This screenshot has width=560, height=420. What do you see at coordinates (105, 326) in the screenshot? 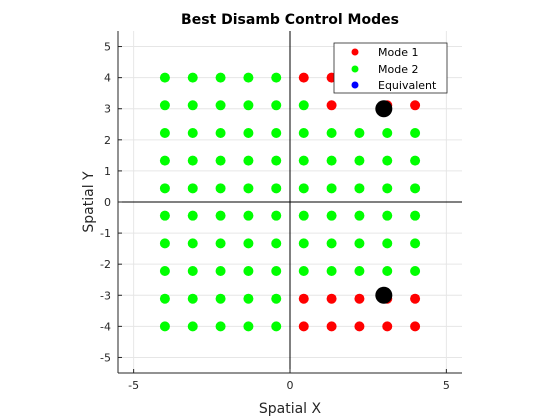
I see `y-tick-label: -4` at bounding box center [105, 326].